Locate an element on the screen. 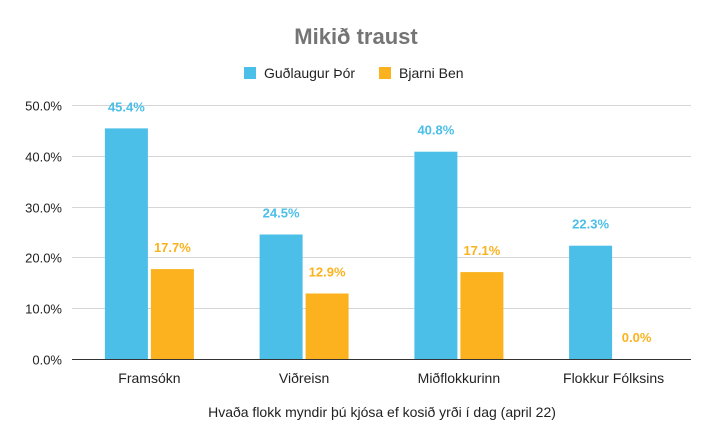 The width and height of the screenshot is (713, 441). legend-swatch-bjarni is located at coordinates (385, 73).